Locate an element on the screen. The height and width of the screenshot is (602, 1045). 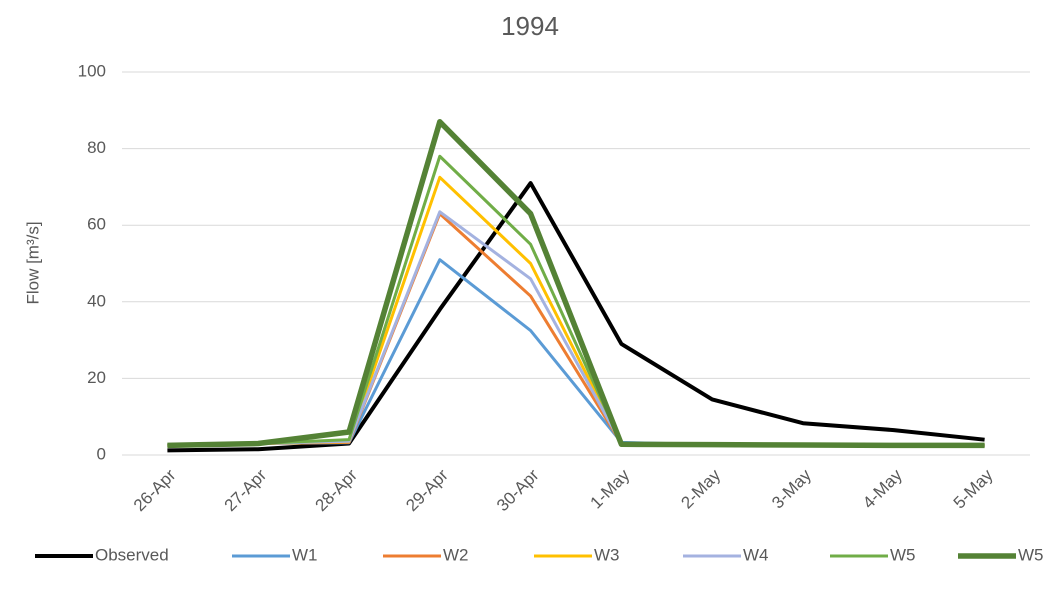
legend-label: W1 is located at coordinates (305, 554).